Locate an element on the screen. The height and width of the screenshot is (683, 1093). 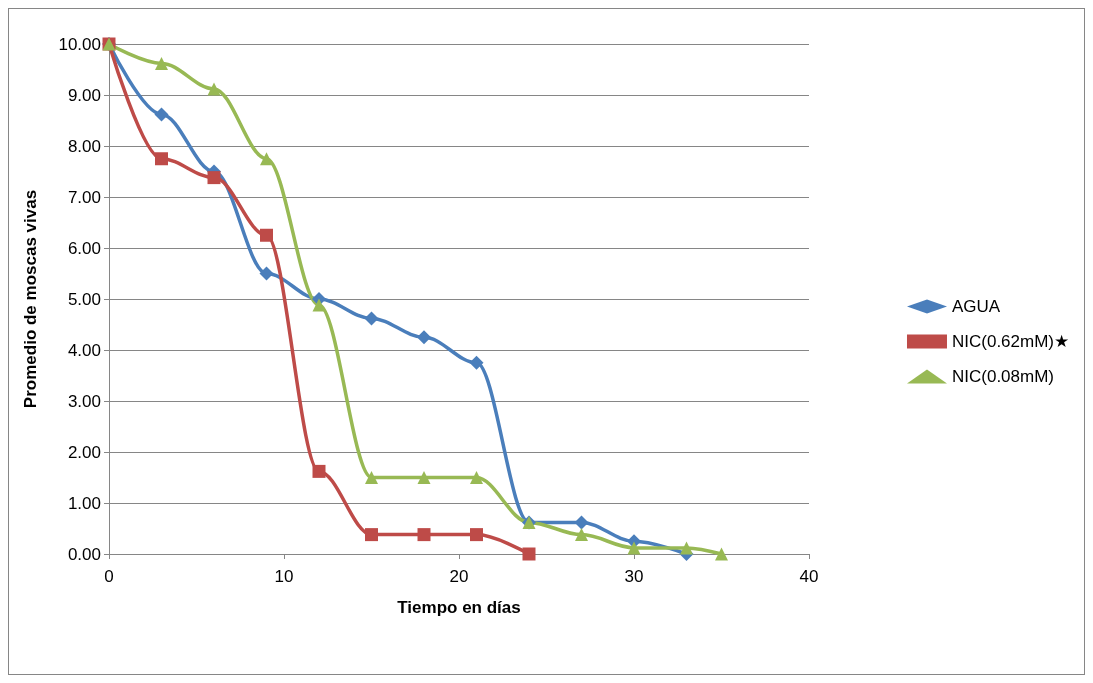
x-tick-label: 10 is located at coordinates (284, 576).